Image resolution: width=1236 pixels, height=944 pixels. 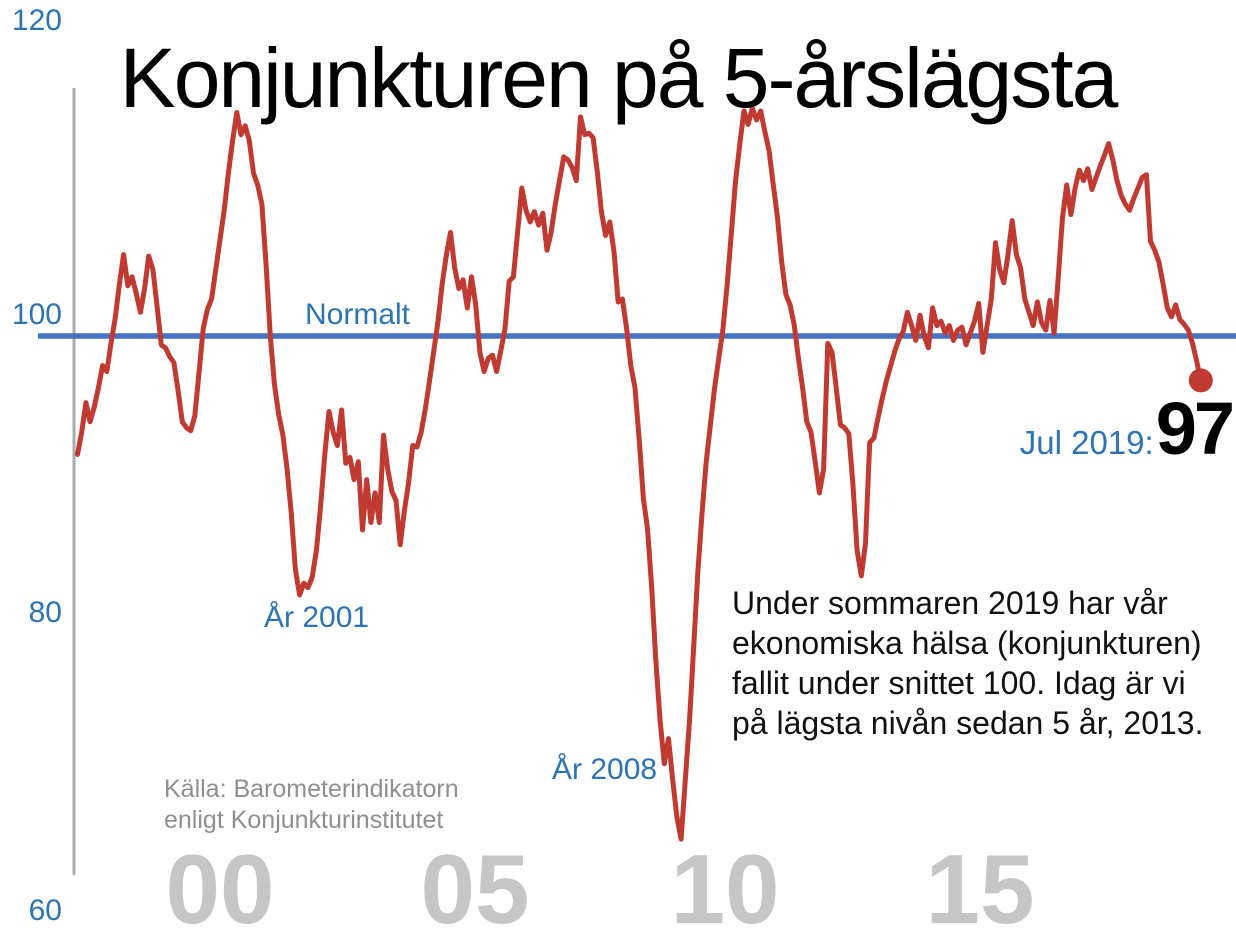 I want to click on commentary-line-1: Under sommaren 2019 har vår, so click(x=950, y=603).